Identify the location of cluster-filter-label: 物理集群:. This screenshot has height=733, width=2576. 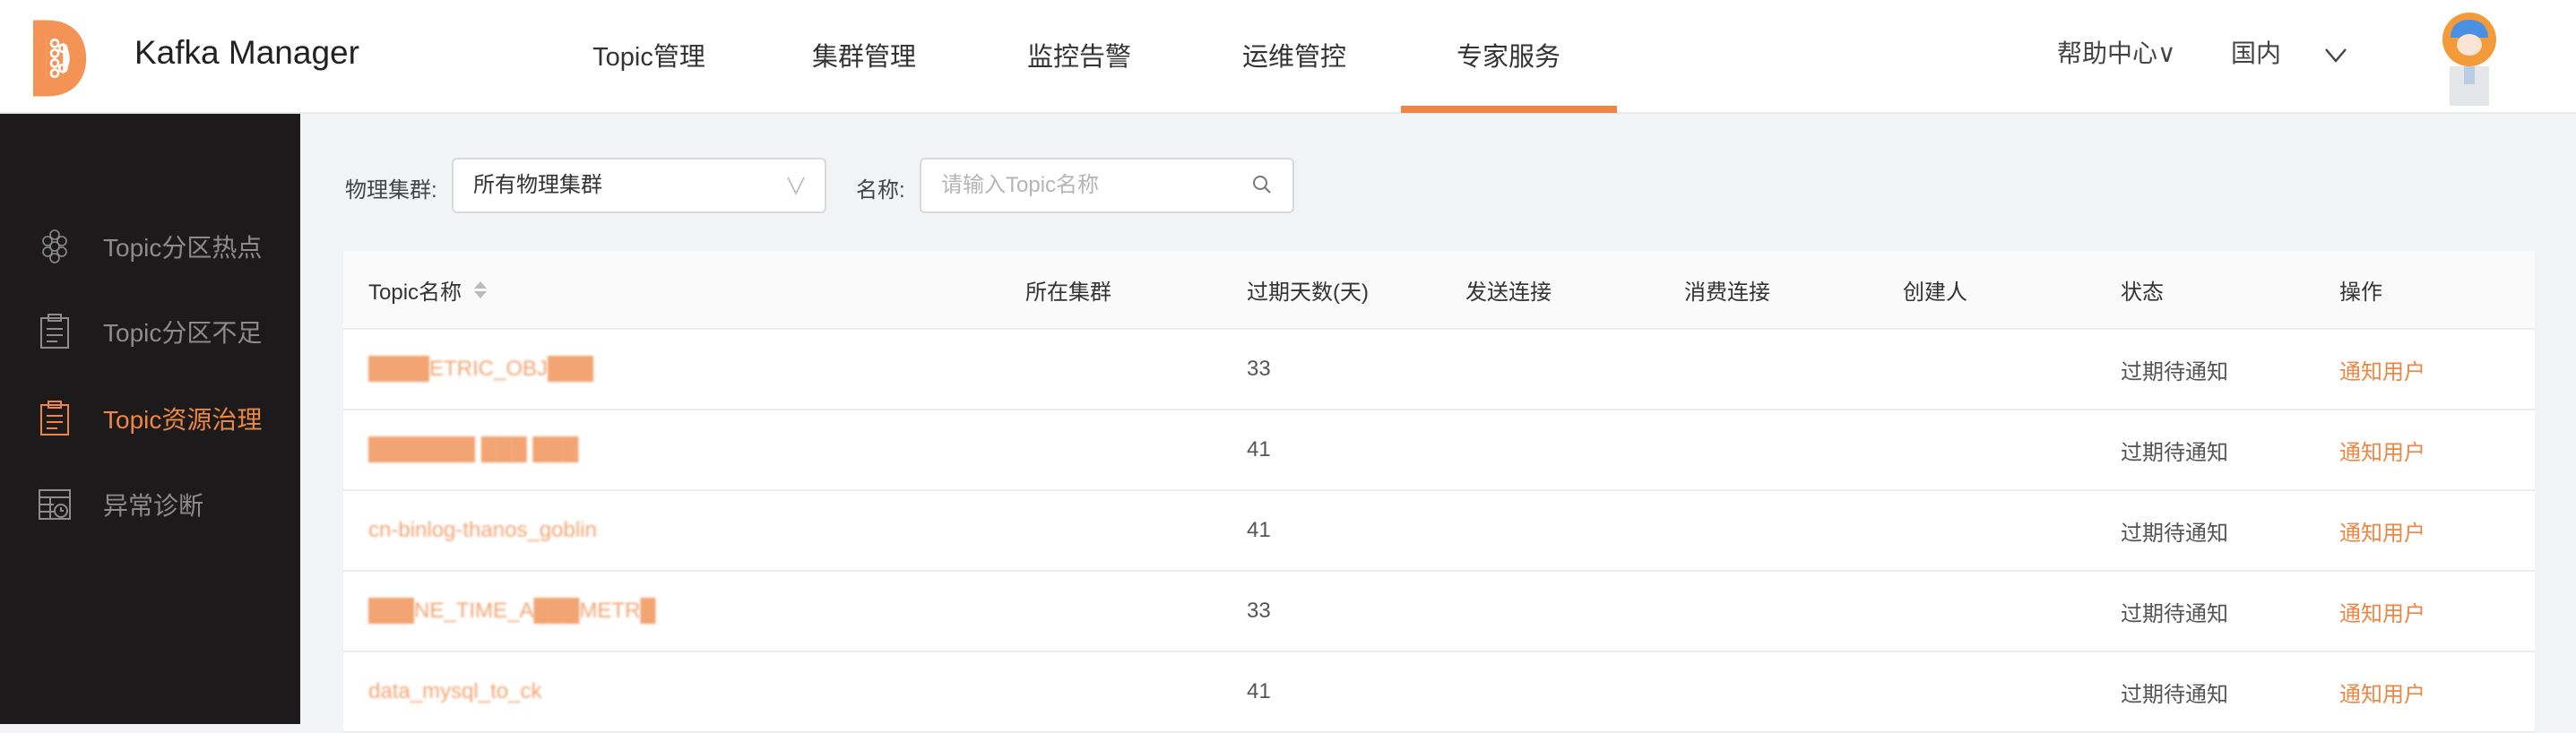
(391, 190).